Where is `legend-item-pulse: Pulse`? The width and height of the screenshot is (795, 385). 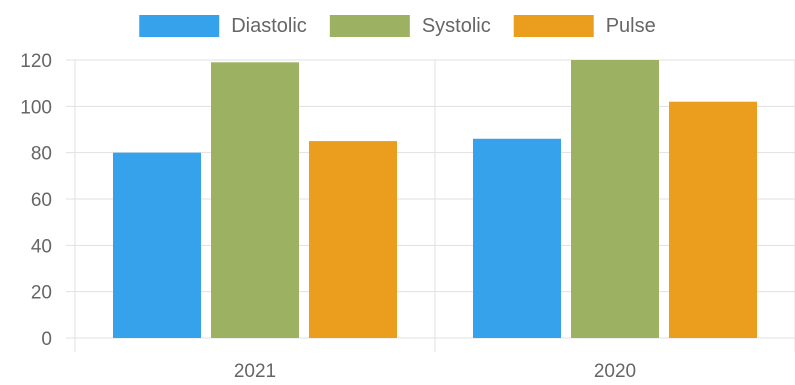 legend-item-pulse: Pulse is located at coordinates (584, 26).